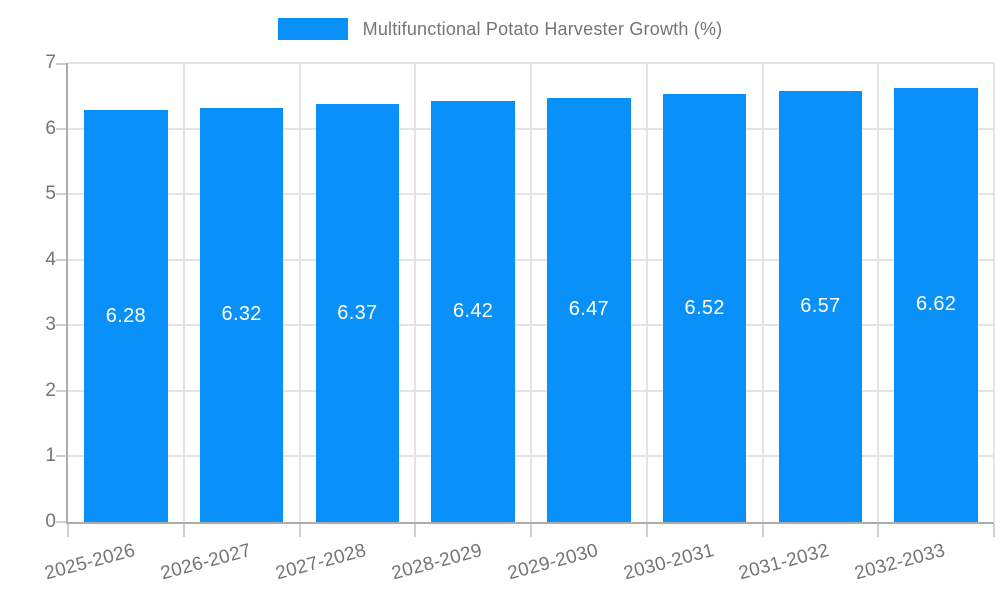 Image resolution: width=1000 pixels, height=600 pixels. I want to click on x-tick-label: 2027-2028, so click(321, 562).